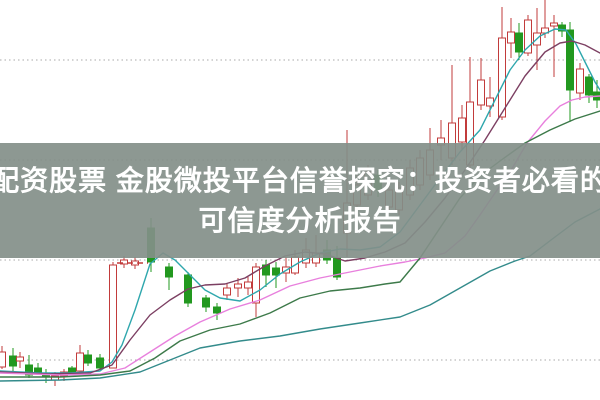 The image size is (600, 400). What do you see at coordinates (300, 180) in the screenshot?
I see `headline-line1: 配资股票 金股微投平台信誉探究：投资者必看的` at bounding box center [300, 180].